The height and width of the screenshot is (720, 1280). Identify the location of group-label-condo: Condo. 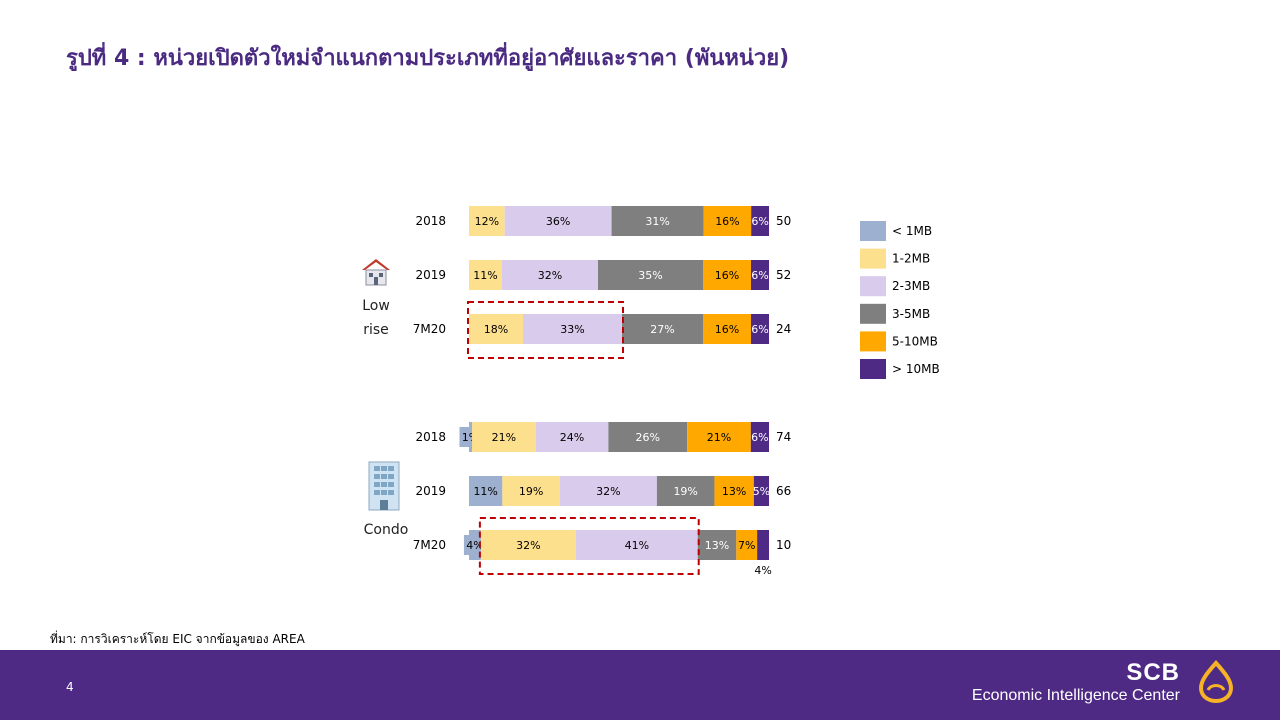
(386, 530).